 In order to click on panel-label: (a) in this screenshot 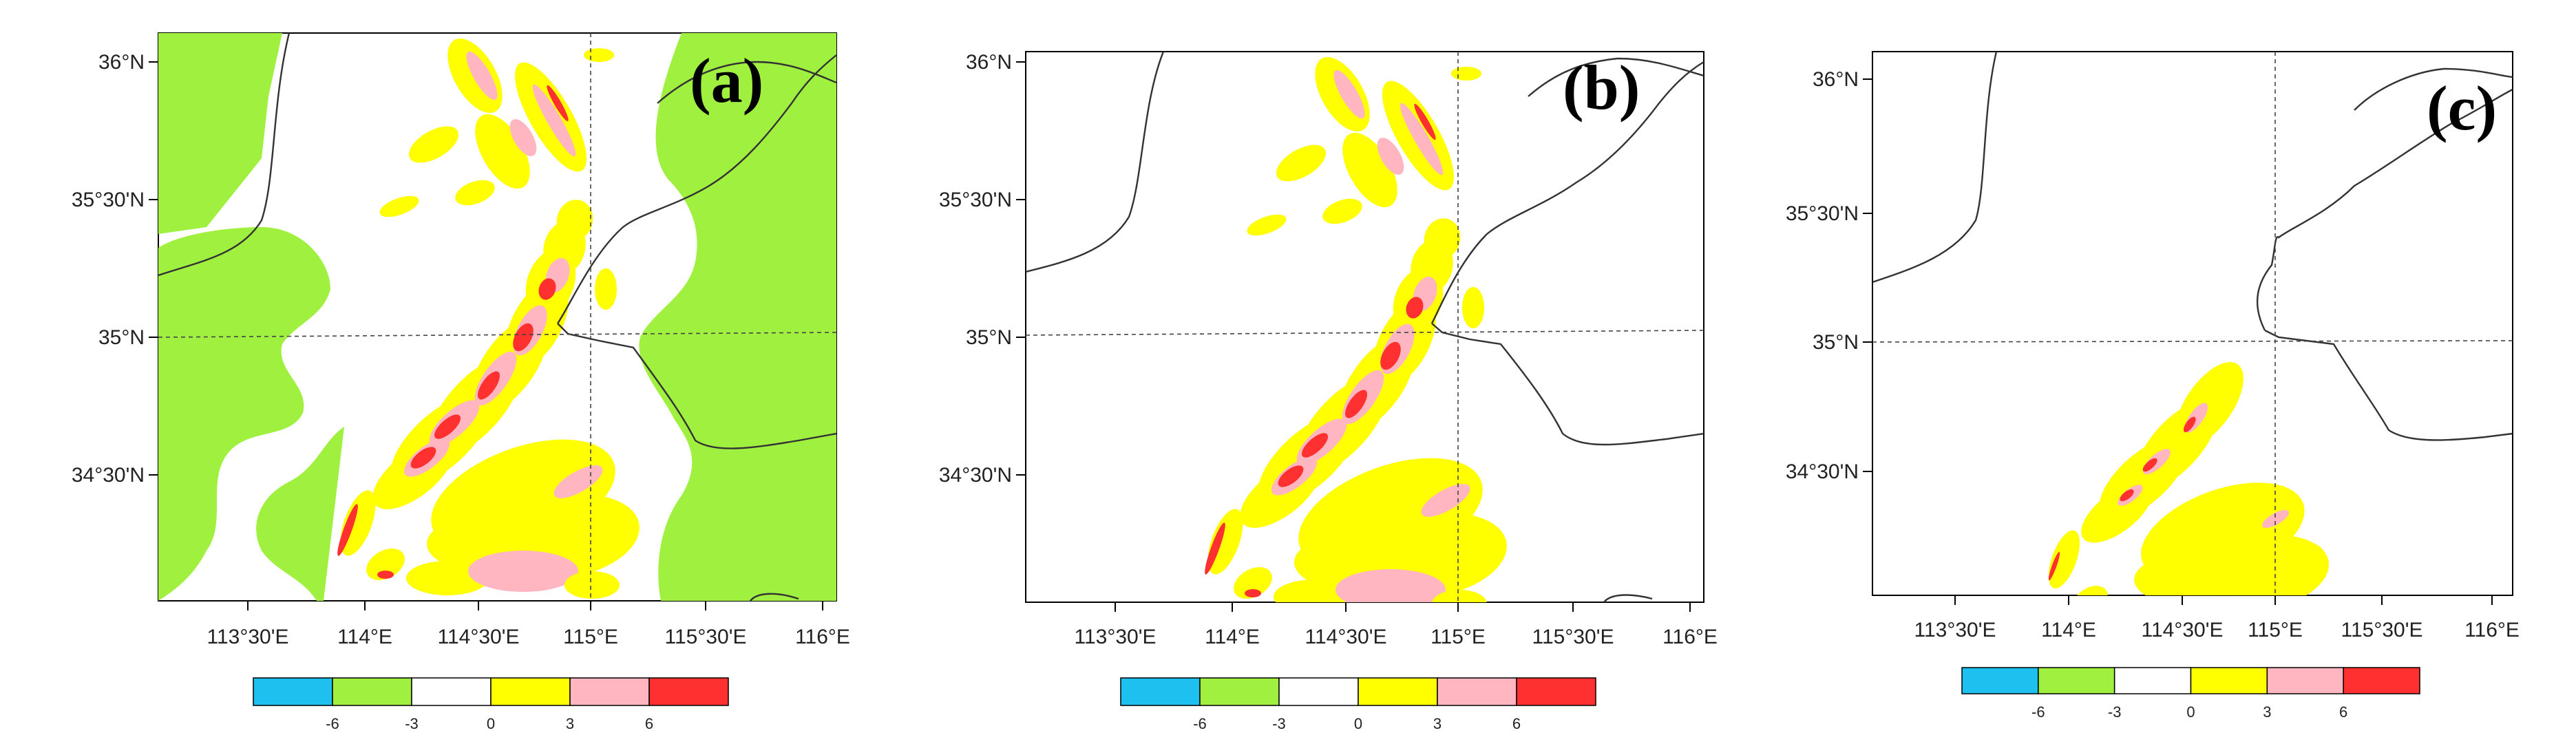, I will do `click(727, 80)`.